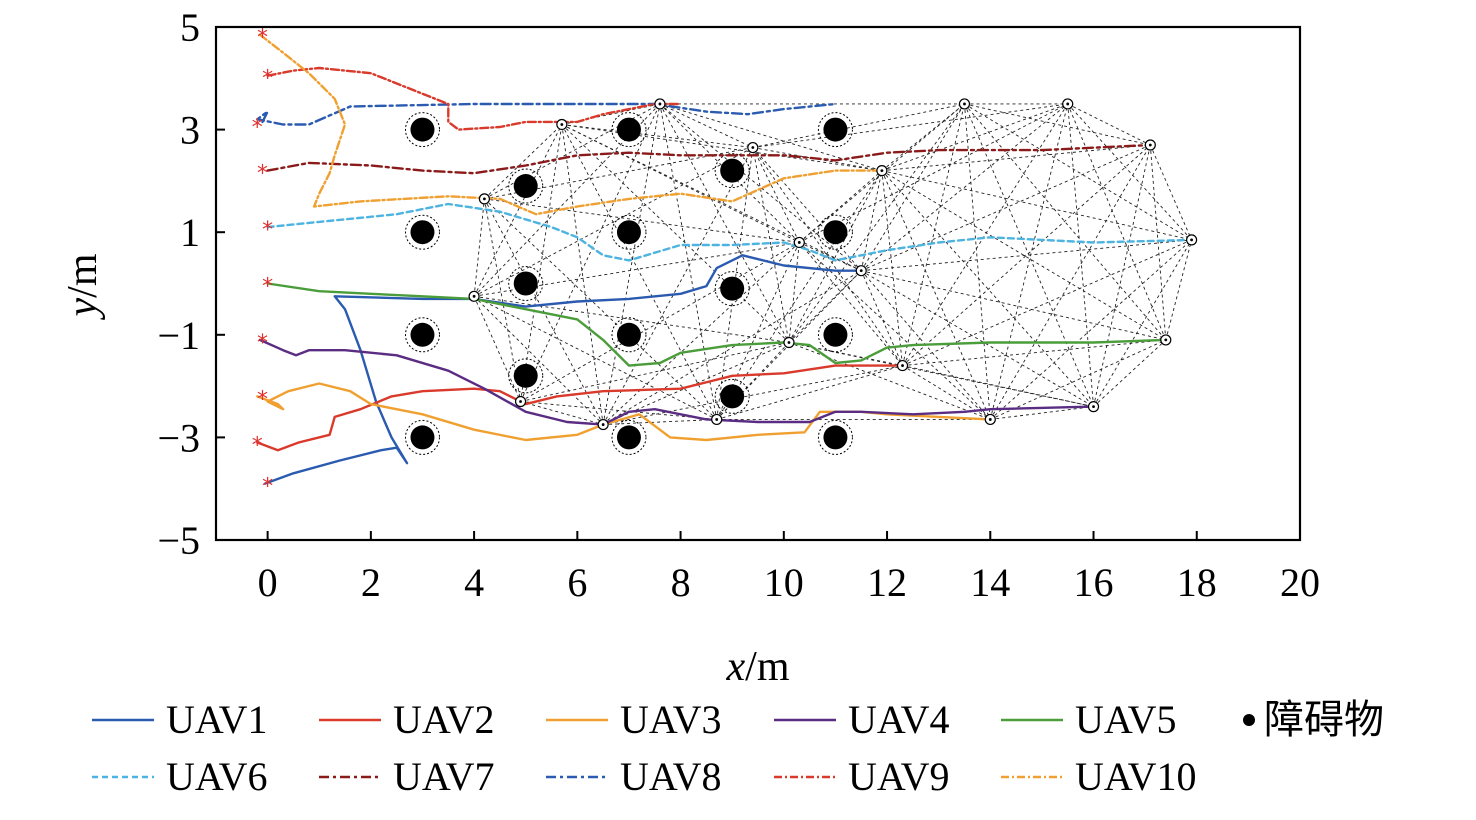 The image size is (1476, 820). I want to click on legend-label: UAV10, so click(1136, 776).